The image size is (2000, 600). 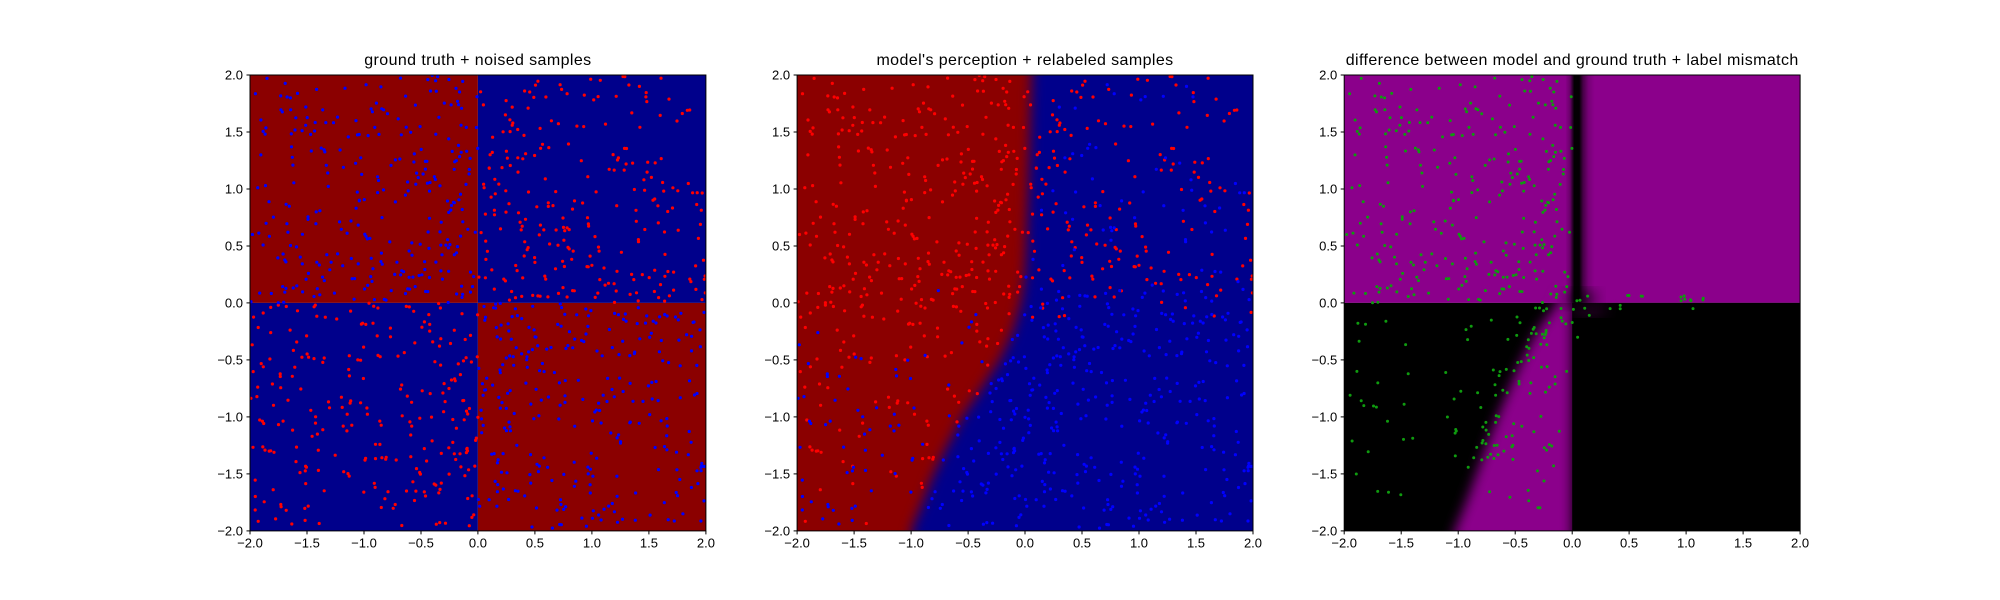 What do you see at coordinates (1024, 60) in the screenshot?
I see `svg-text:model's perception + relabeled: model's perception + relabeled samples` at bounding box center [1024, 60].